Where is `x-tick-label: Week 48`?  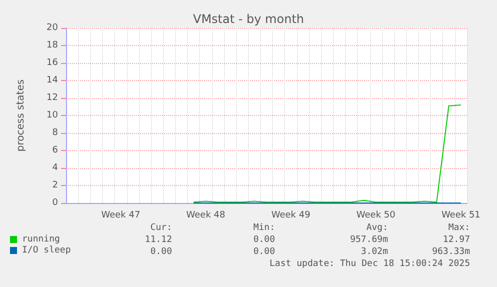
x-tick-label: Week 48 is located at coordinates (206, 215).